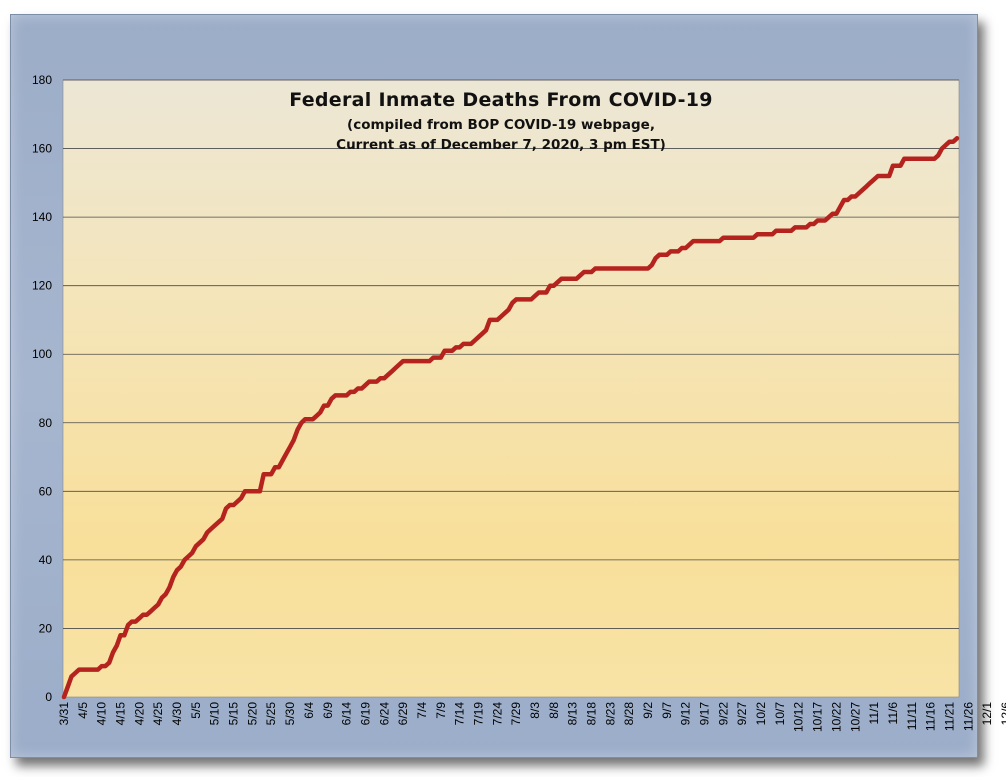 This screenshot has height=777, width=1006. What do you see at coordinates (742, 714) in the screenshot?
I see `x-tick-label: 9/27` at bounding box center [742, 714].